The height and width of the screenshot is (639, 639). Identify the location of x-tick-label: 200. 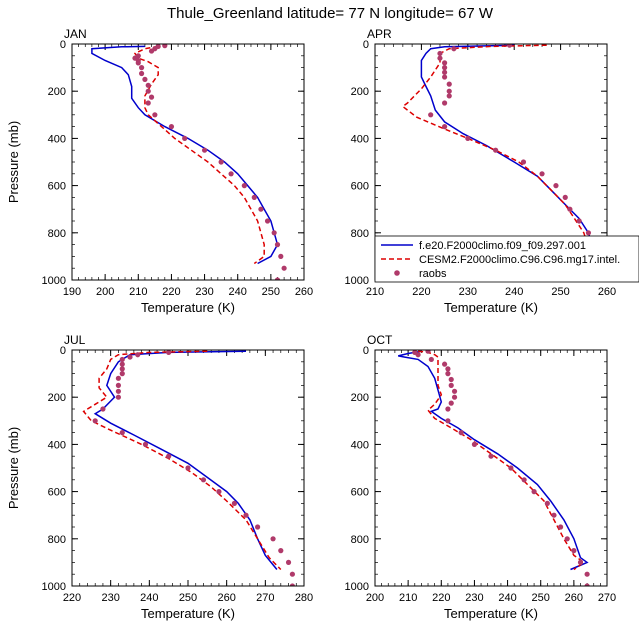
(375, 598).